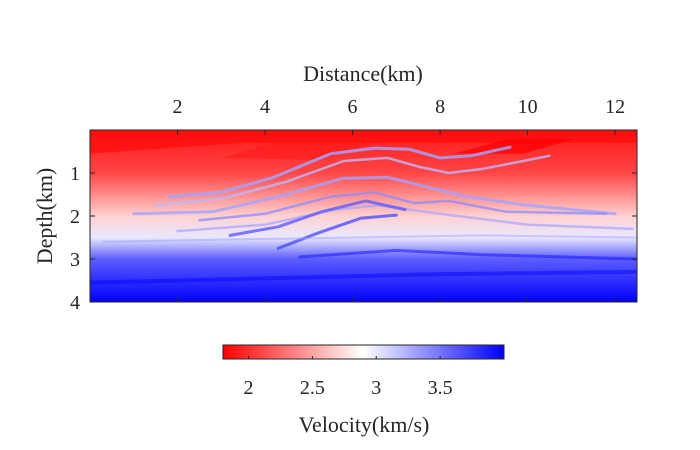  Describe the element at coordinates (353, 107) in the screenshot. I see `x-tick-label: 6` at that location.